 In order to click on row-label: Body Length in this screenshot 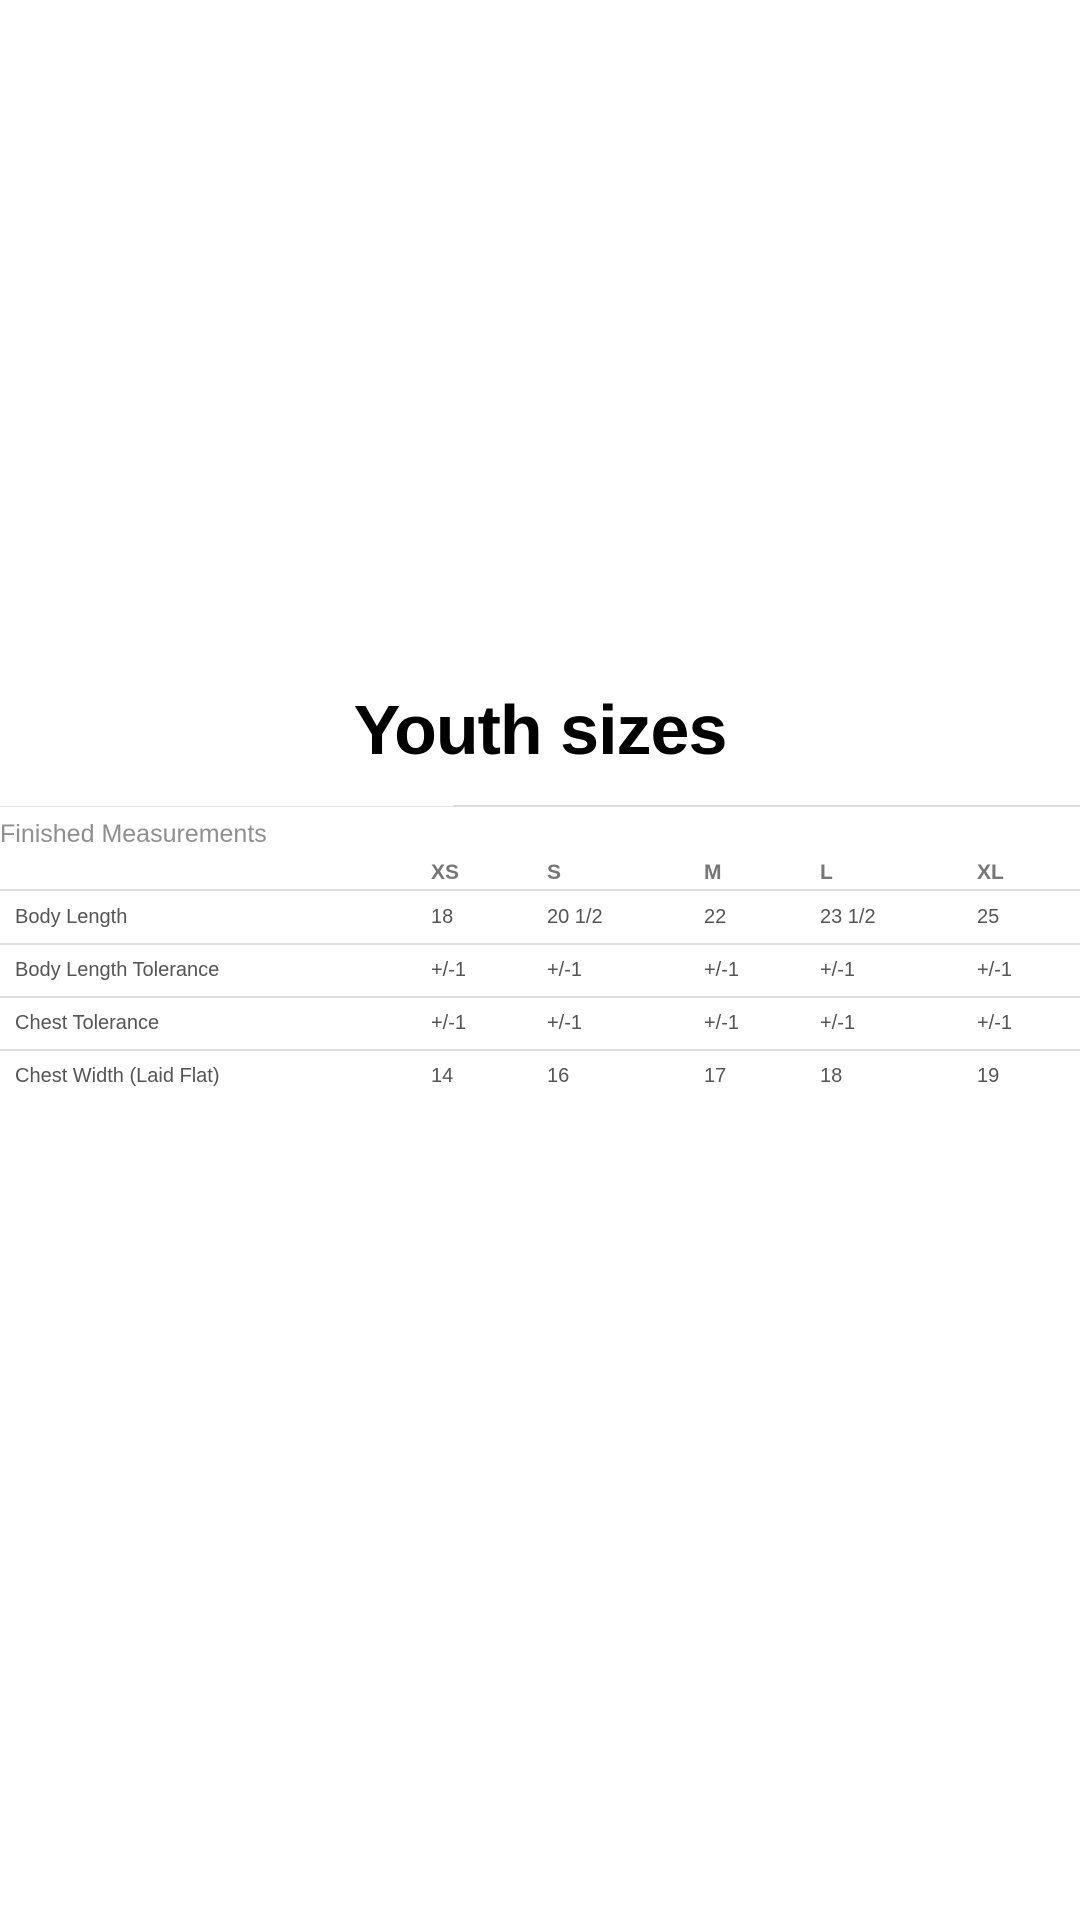, I will do `click(71, 917)`.